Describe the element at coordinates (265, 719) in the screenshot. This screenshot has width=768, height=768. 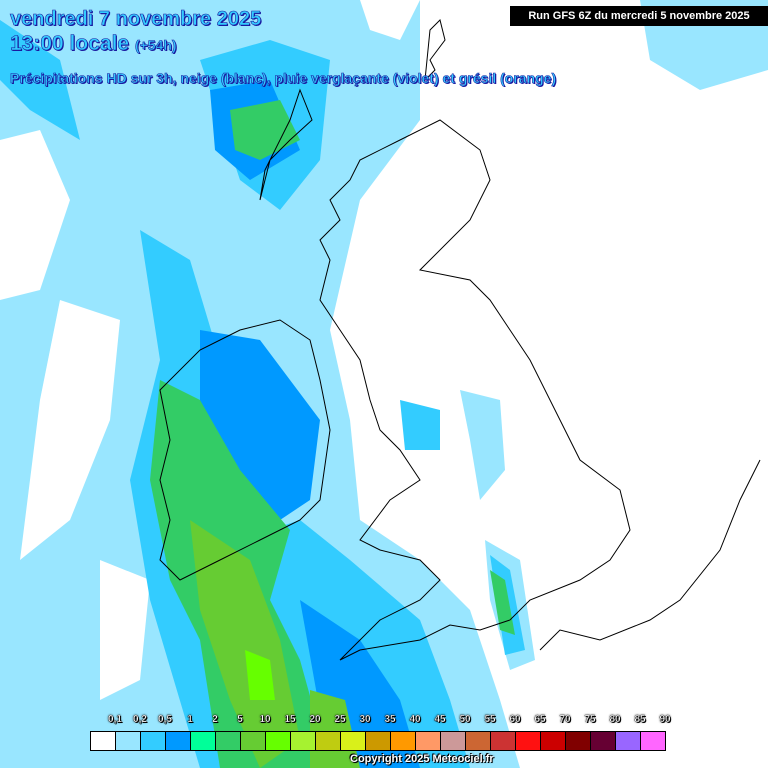
I see `legend-label: 10` at that location.